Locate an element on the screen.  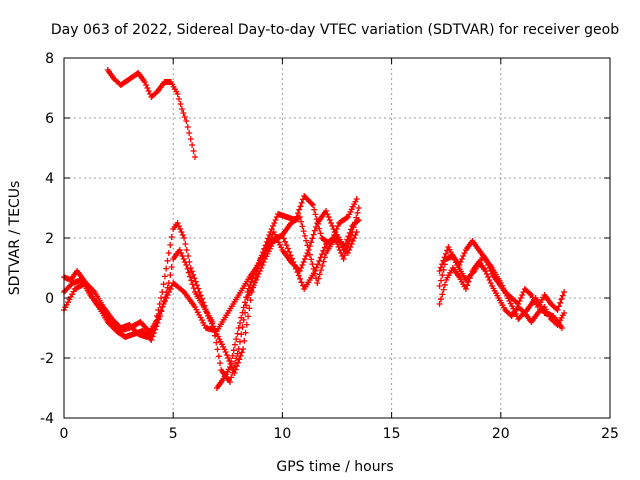
series-track-g is located at coordinates (500, 287).